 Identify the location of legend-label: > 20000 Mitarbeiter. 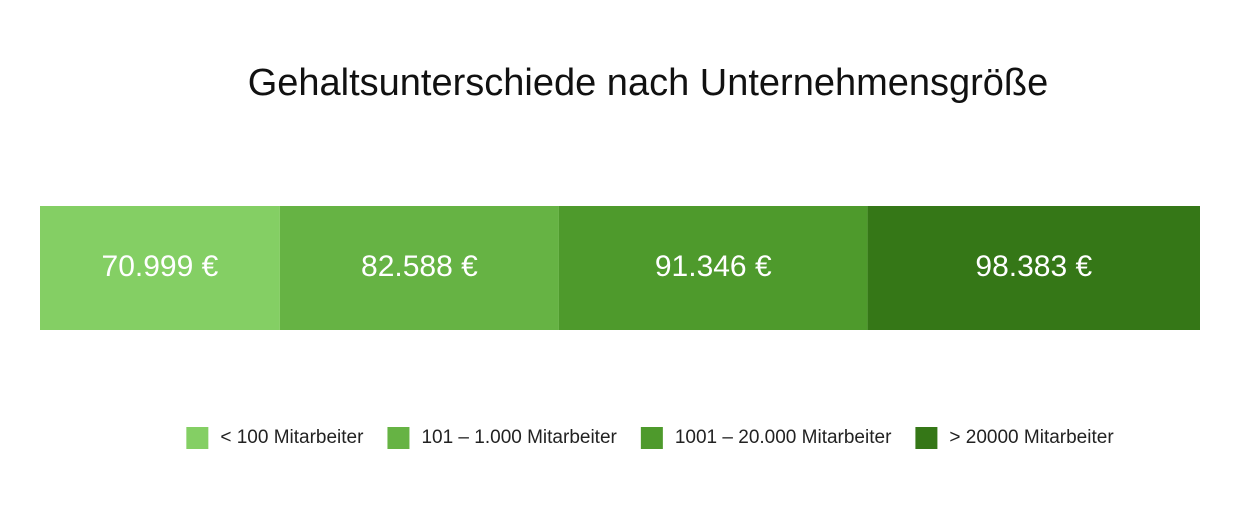
(1031, 437).